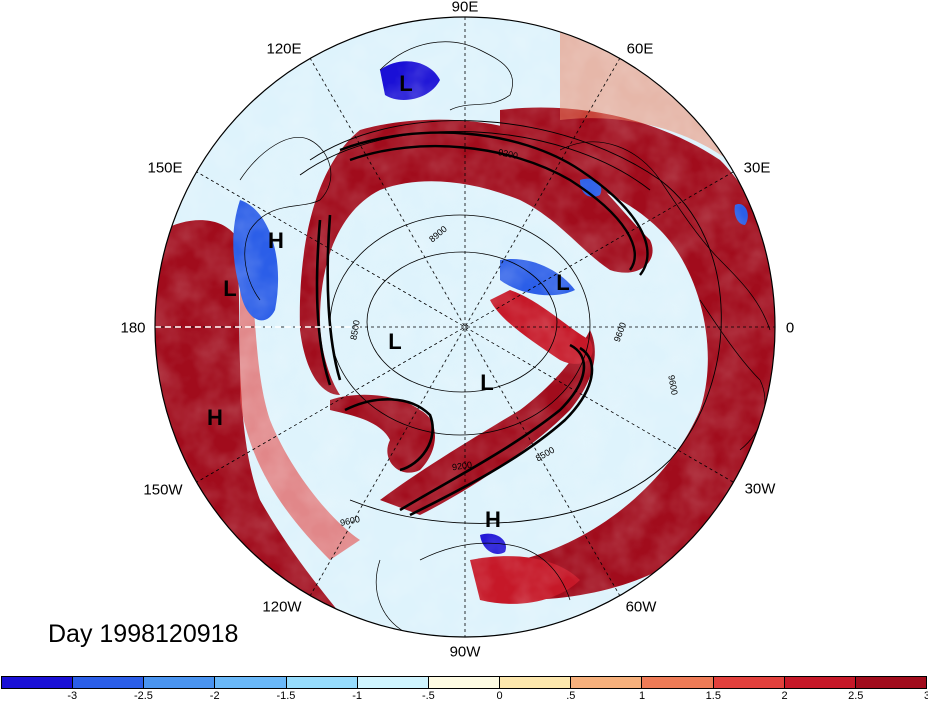 The height and width of the screenshot is (702, 928). What do you see at coordinates (713, 696) in the screenshot?
I see `colorbar-tick-label: 1.5` at bounding box center [713, 696].